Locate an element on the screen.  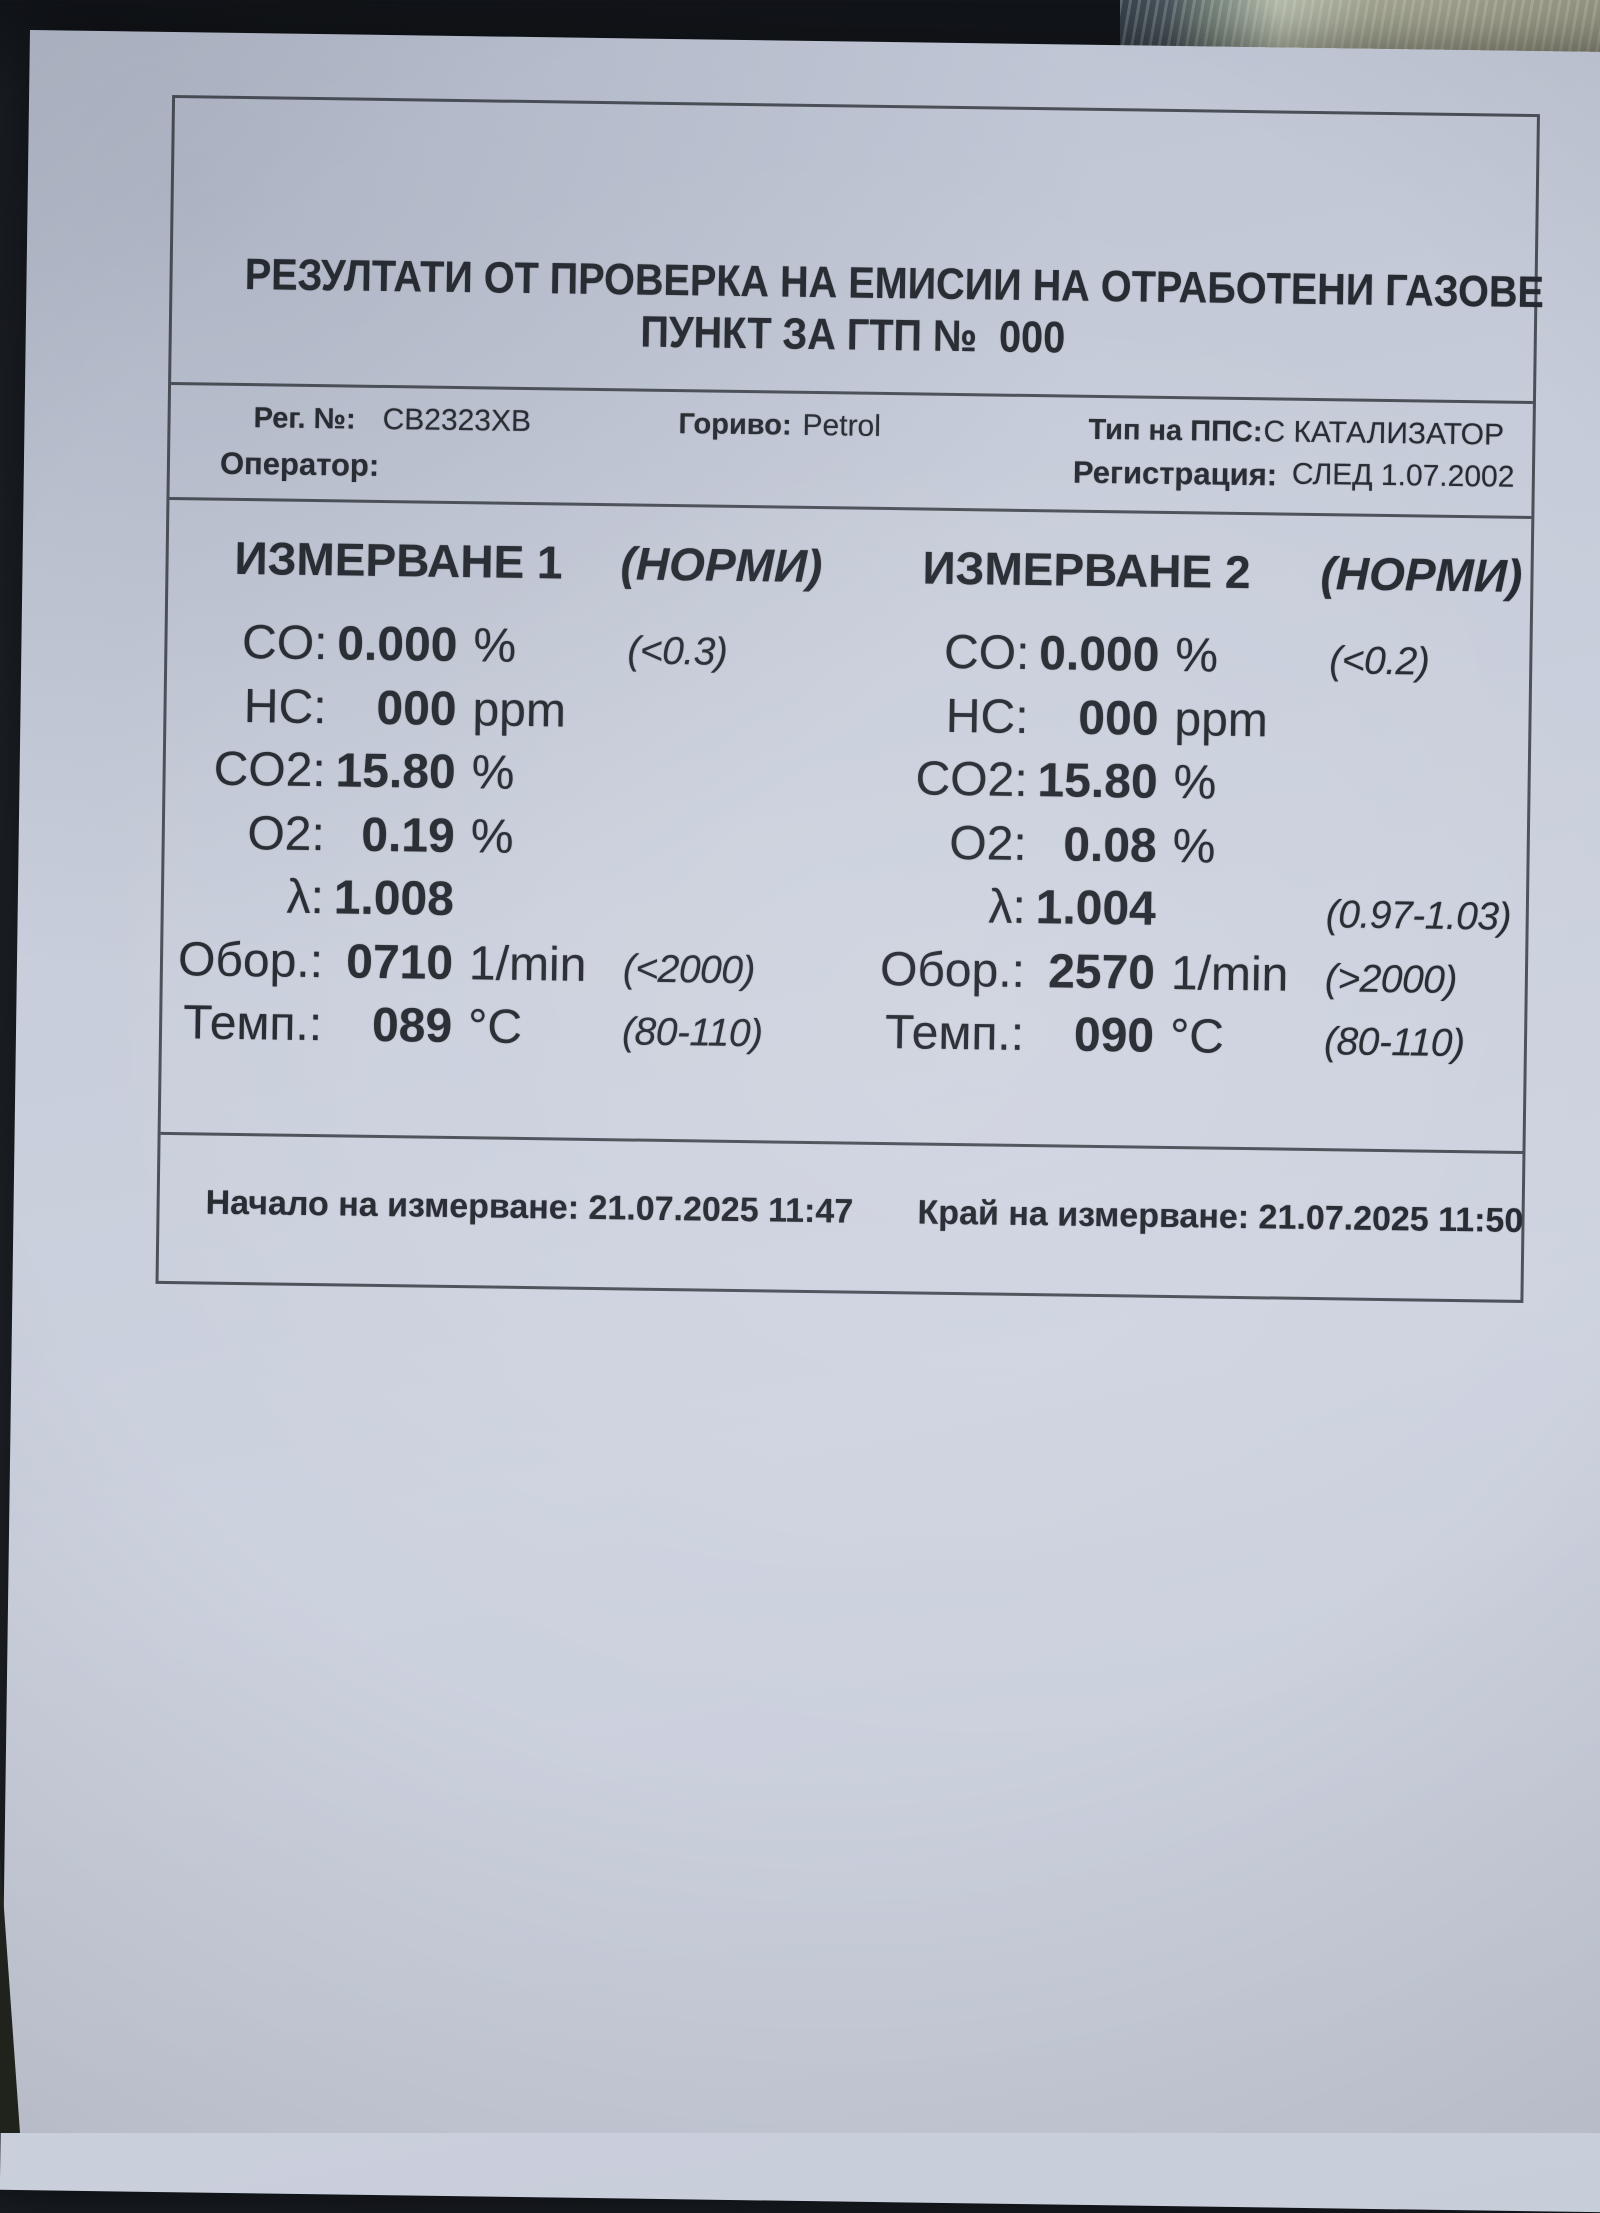
measurement-1-norms-header: (НОРМИ) is located at coordinates (721, 565).